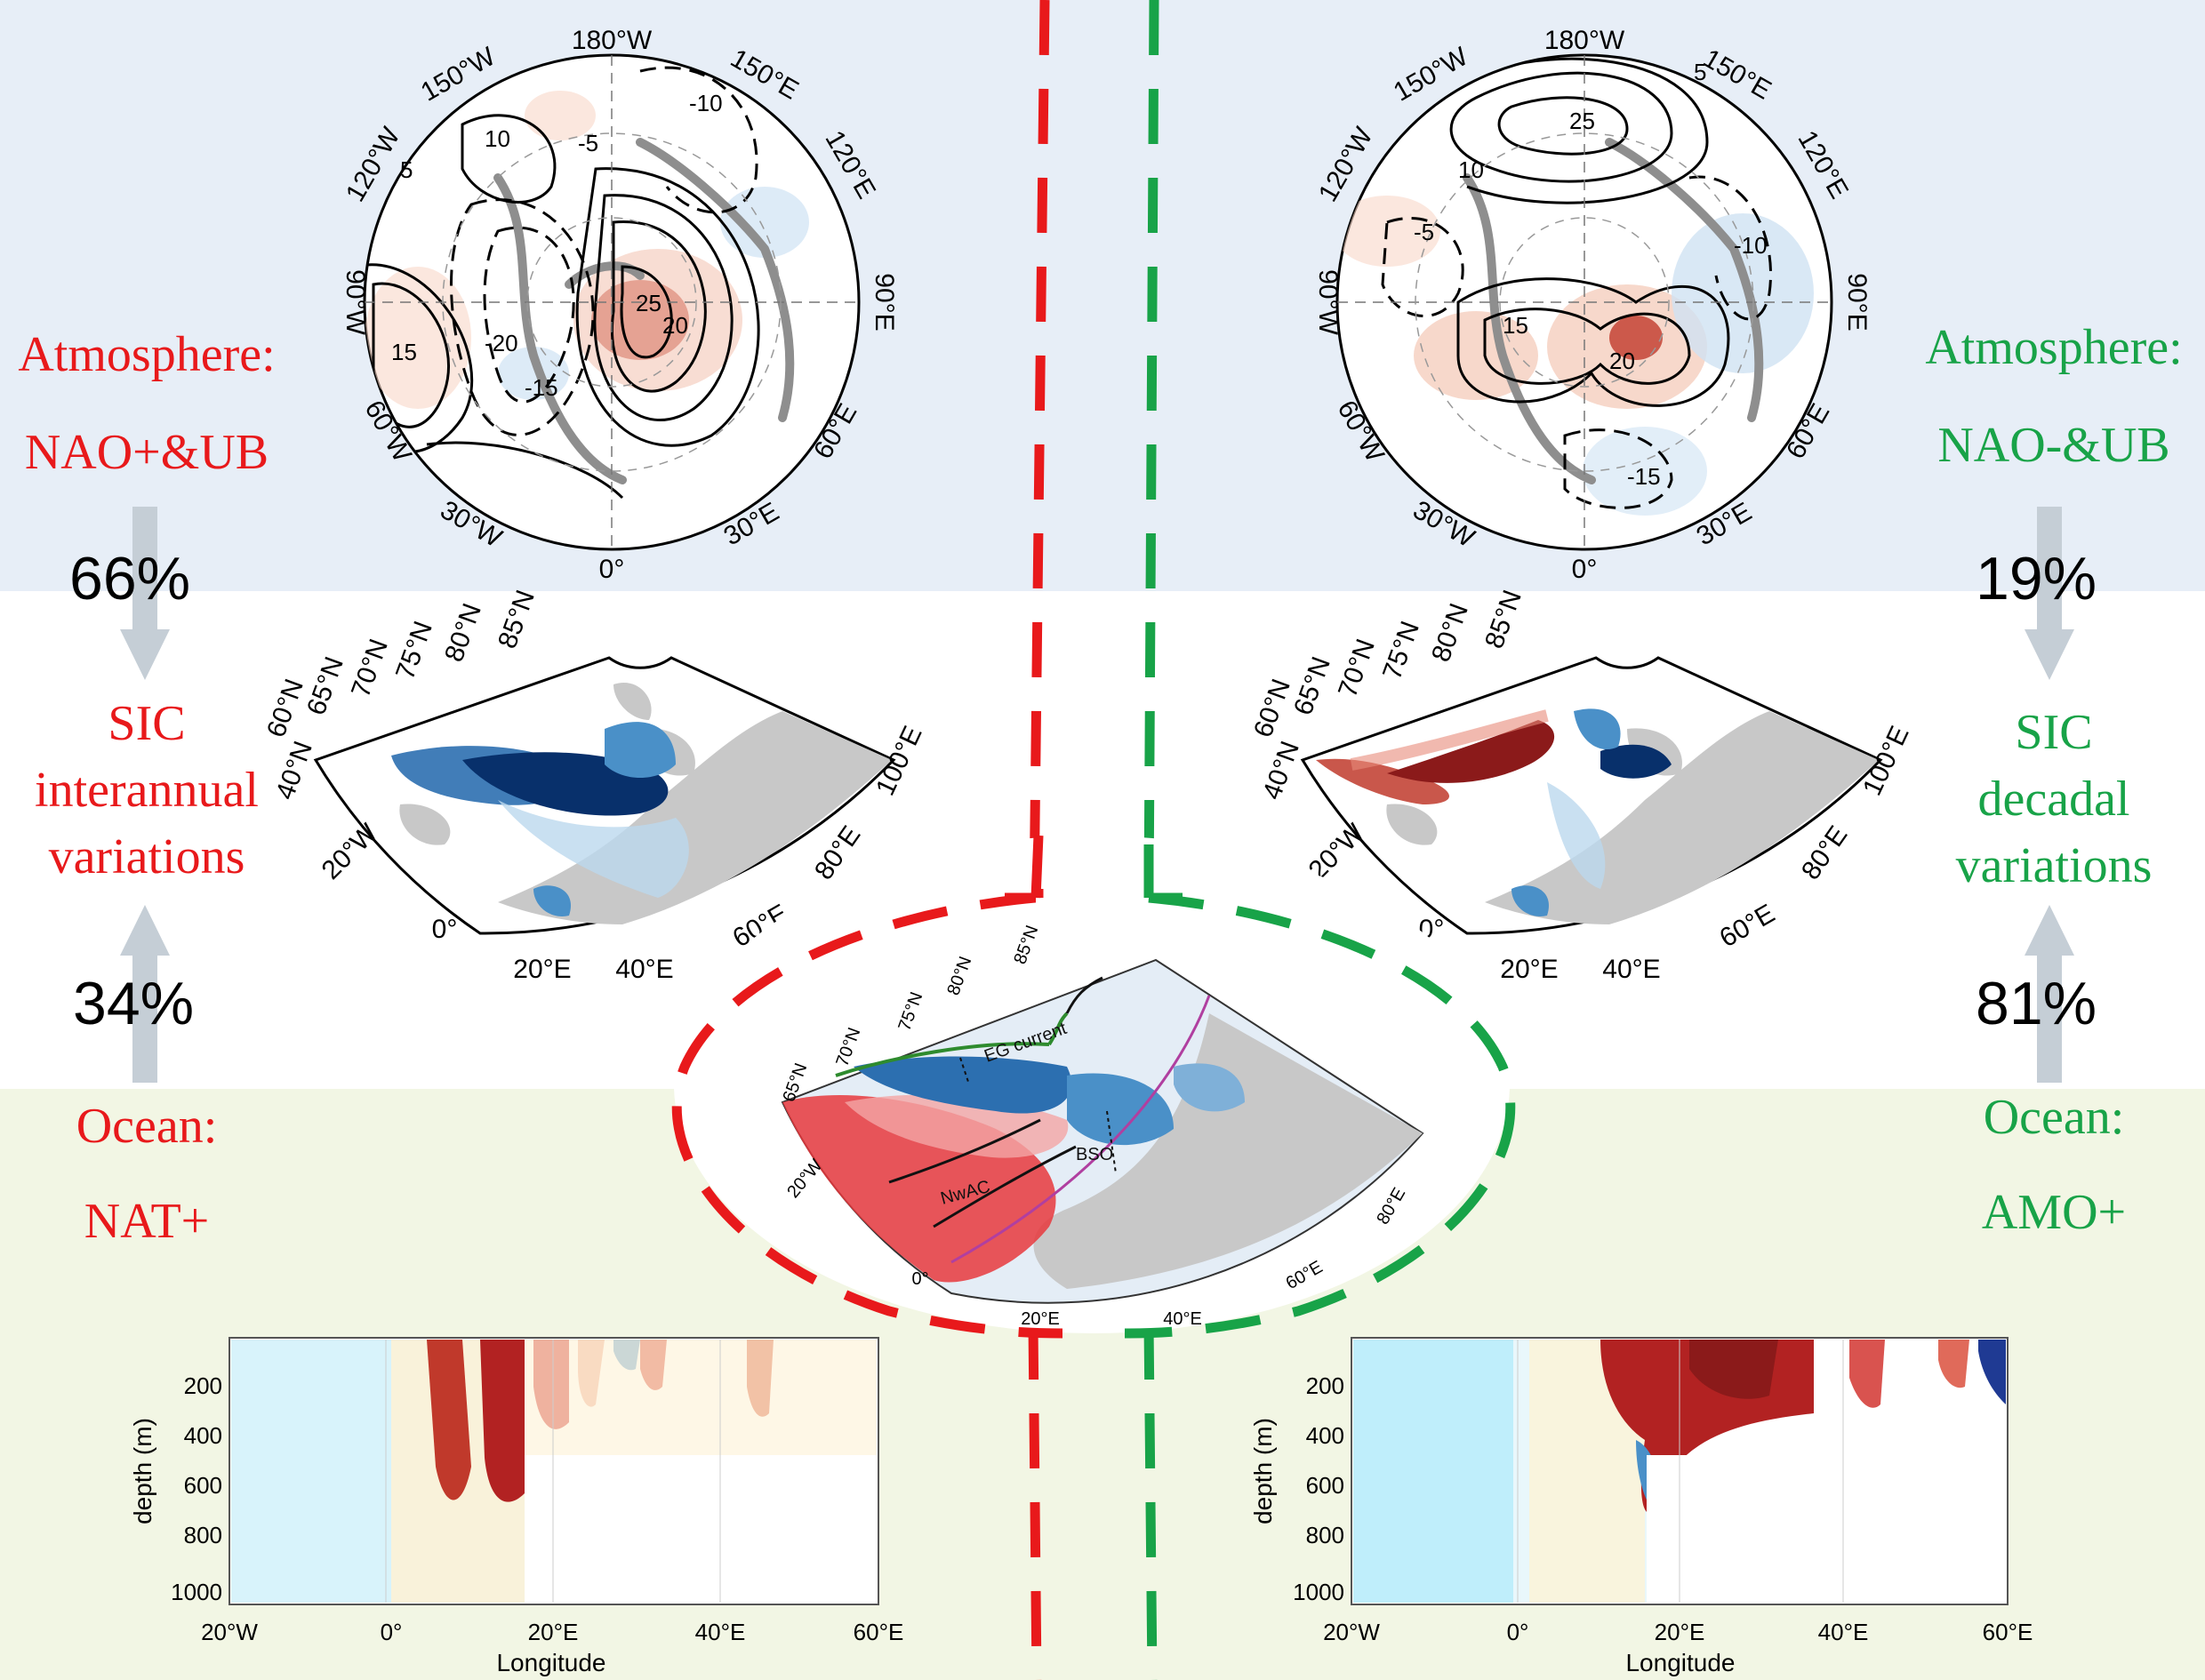 The width and height of the screenshot is (2205, 1680). I want to click on right-atmosphere-title: Atmosphere:, so click(2054, 347).